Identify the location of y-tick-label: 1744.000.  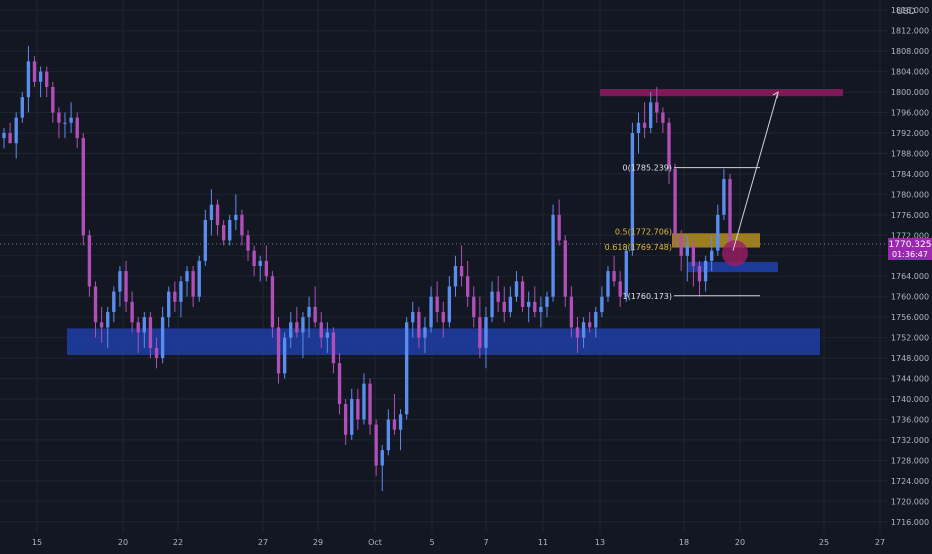
(910, 379).